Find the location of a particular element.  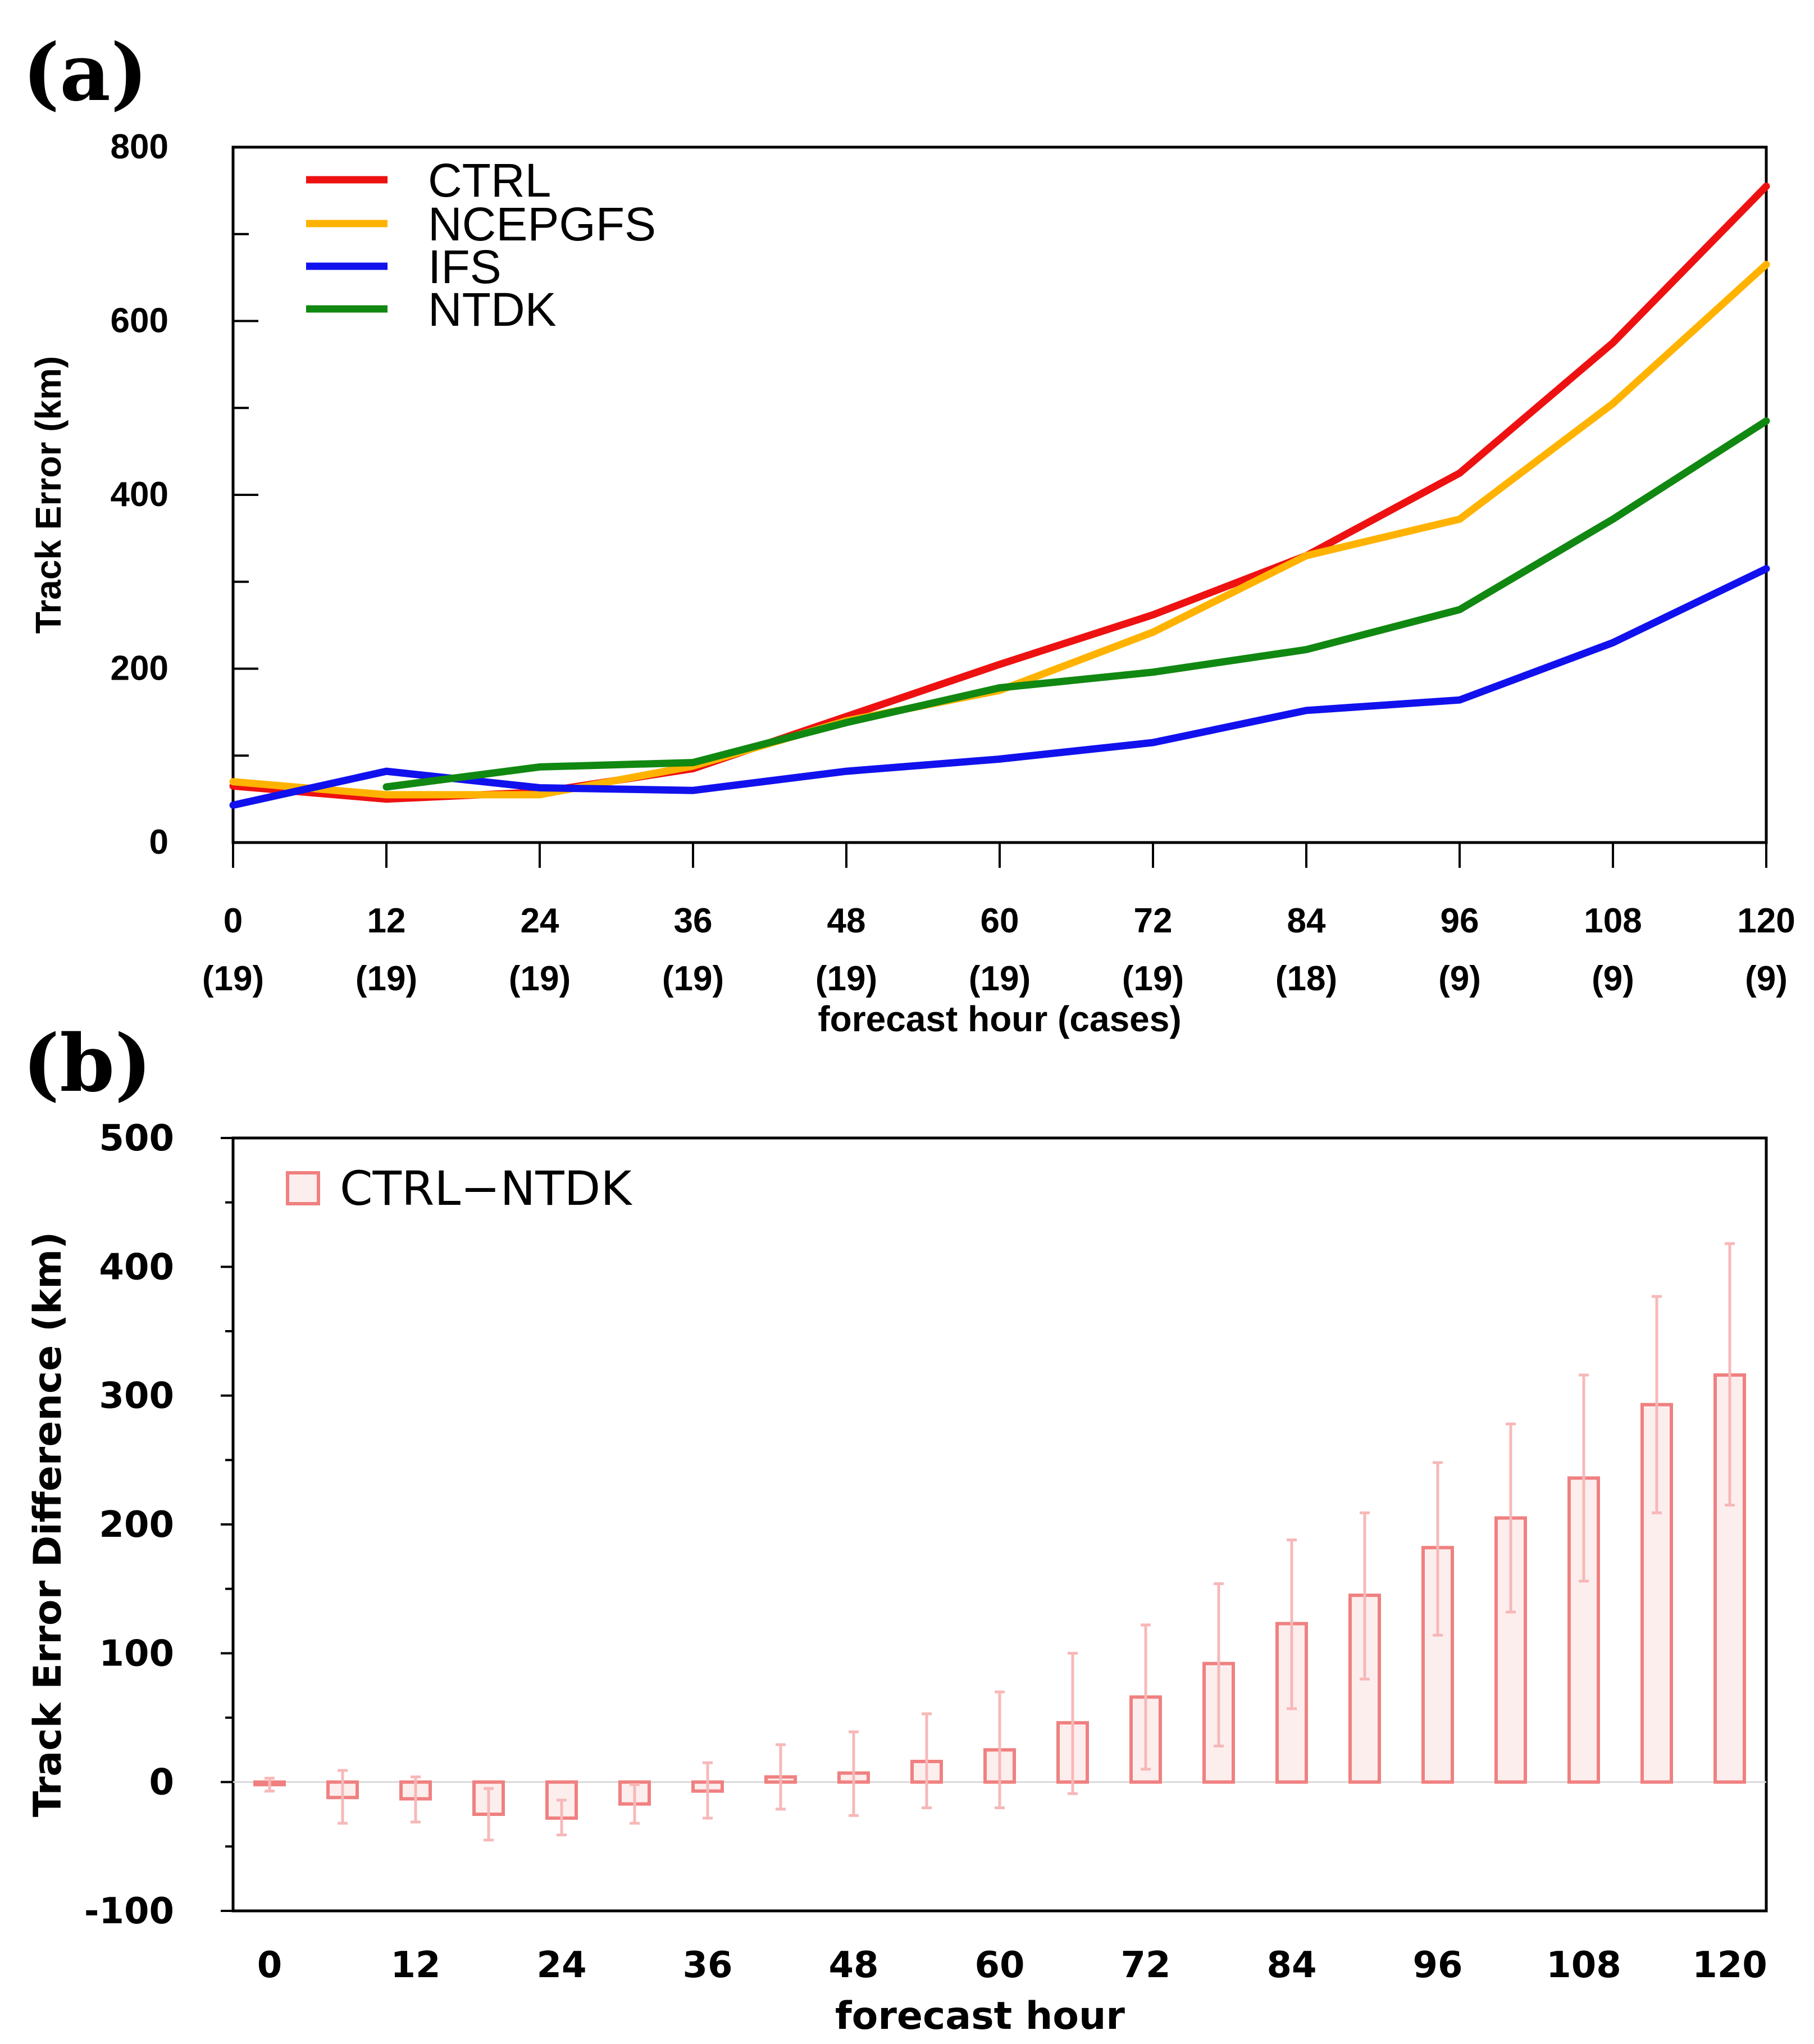

y-tick-label-a: 600 is located at coordinates (139, 321).